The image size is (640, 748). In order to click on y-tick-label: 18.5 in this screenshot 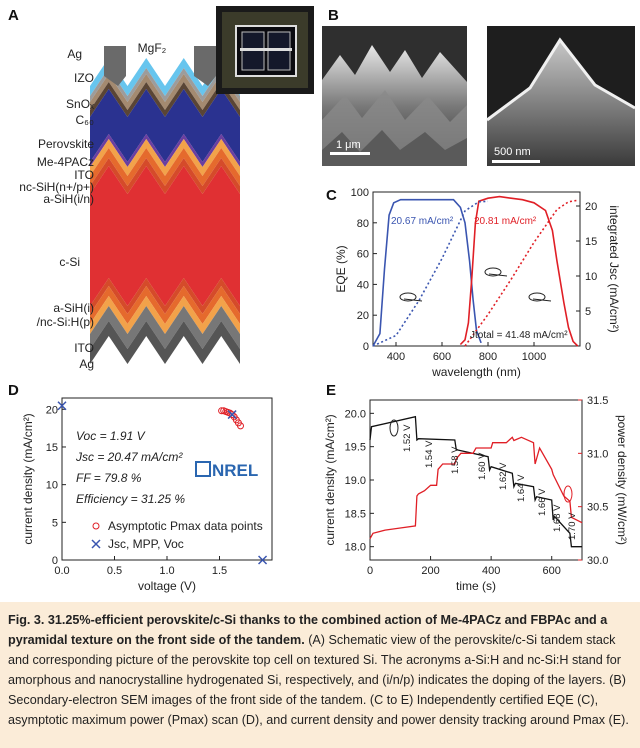, I will do `click(355, 514)`.